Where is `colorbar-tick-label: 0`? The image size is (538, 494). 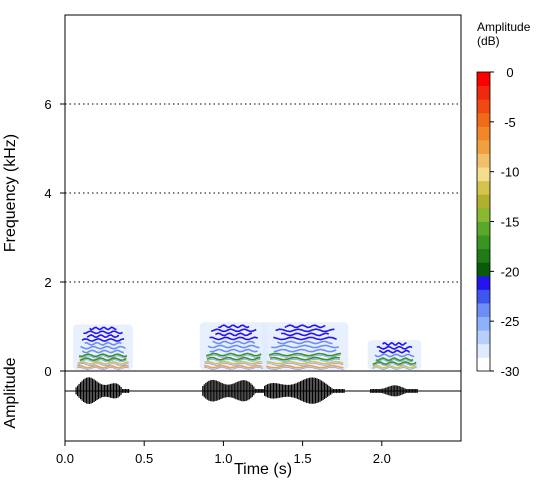 colorbar-tick-label: 0 is located at coordinates (509, 72).